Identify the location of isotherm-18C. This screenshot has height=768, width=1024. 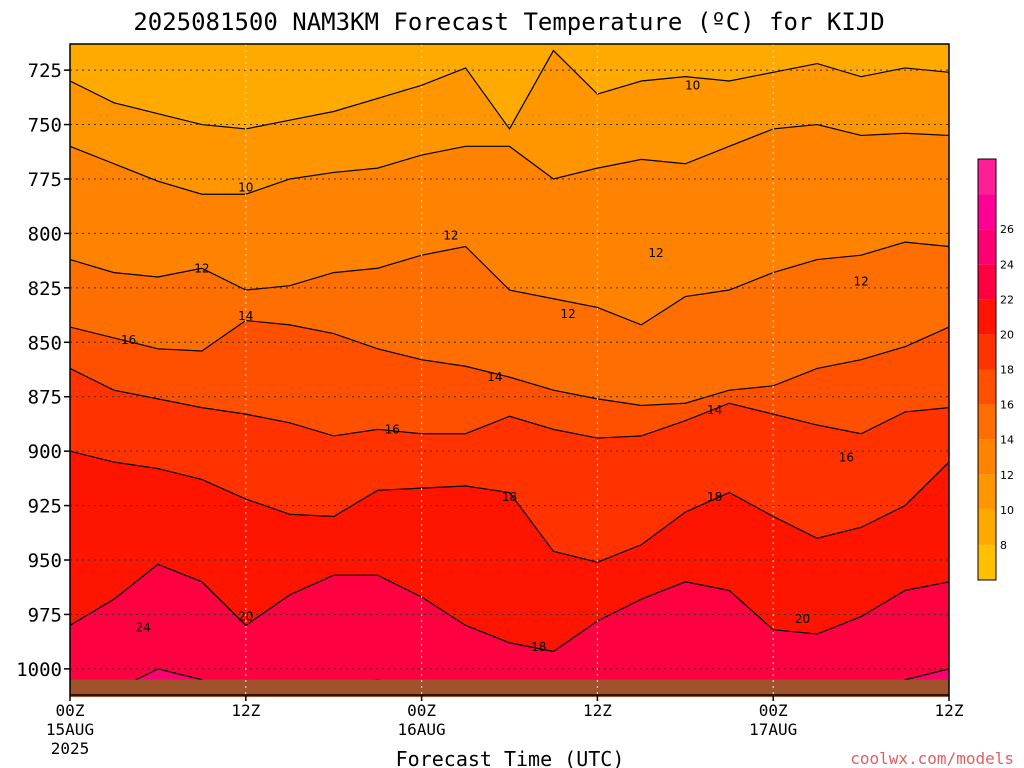
(509, 403).